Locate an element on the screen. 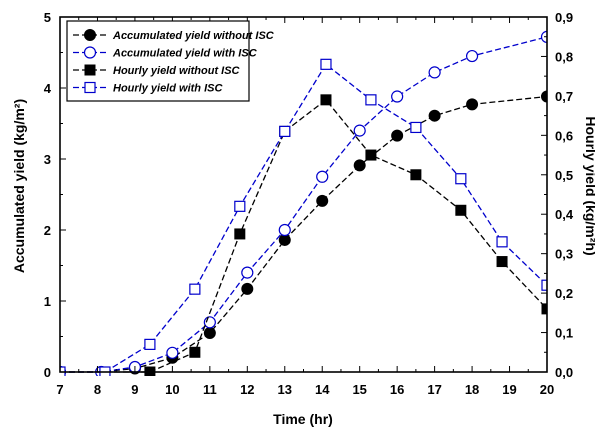  y-right-tick-label: 0,7 is located at coordinates (564, 96).